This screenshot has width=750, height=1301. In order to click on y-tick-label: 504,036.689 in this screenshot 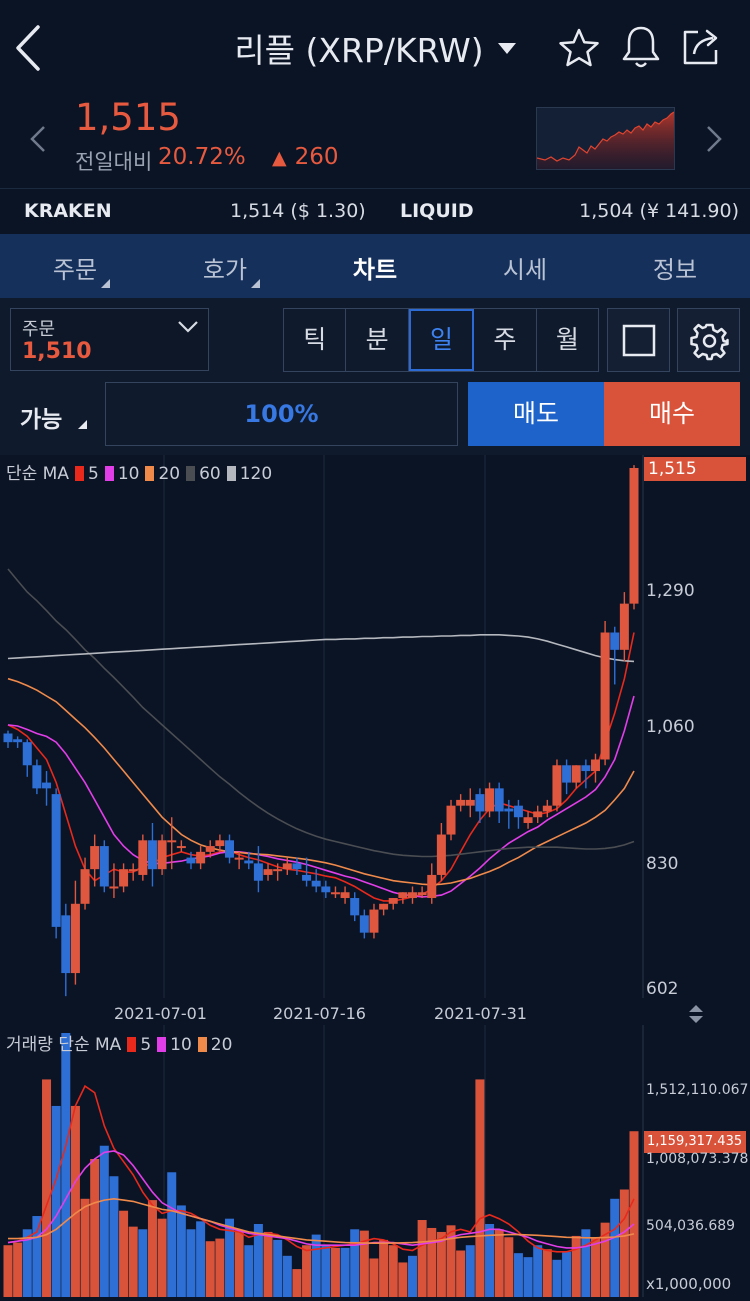, I will do `click(691, 1226)`.